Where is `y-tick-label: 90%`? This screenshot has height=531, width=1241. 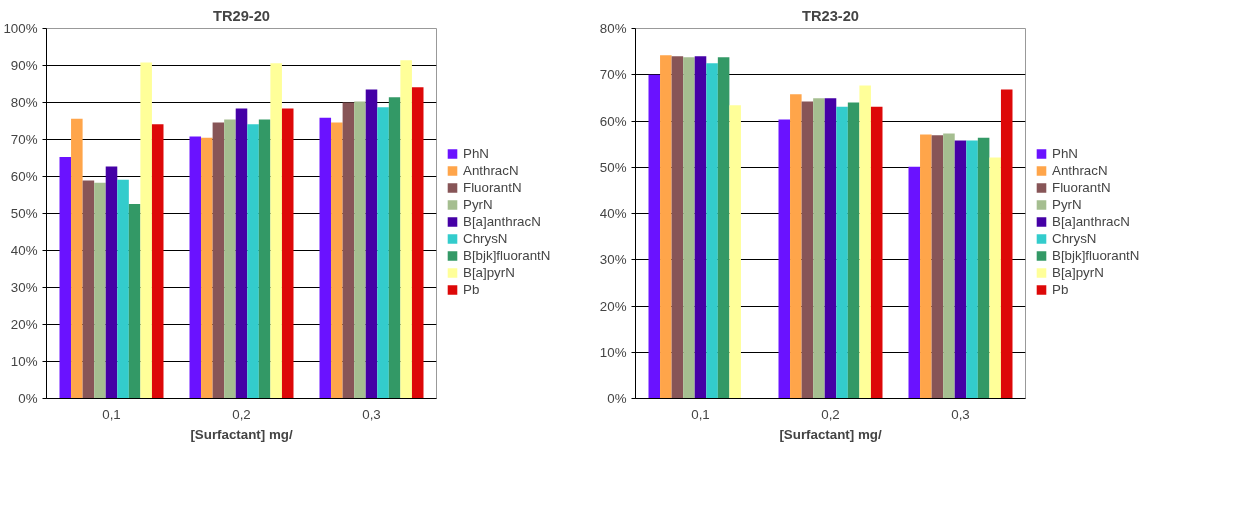
y-tick-label: 90% is located at coordinates (24, 65).